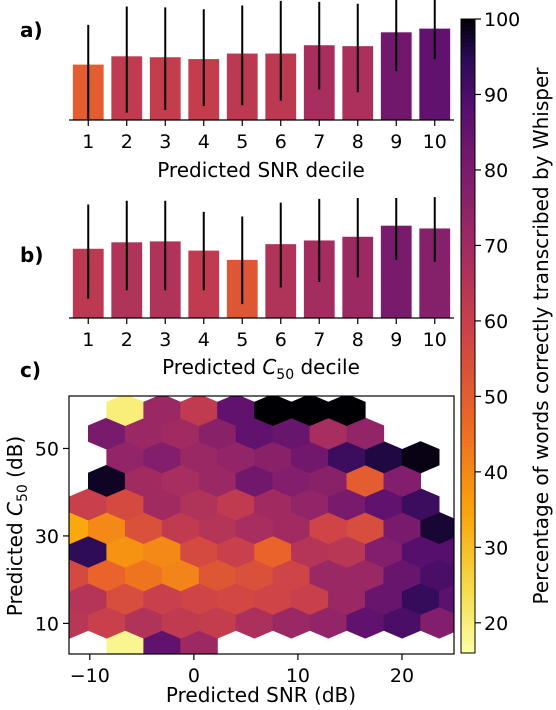  I want to click on panel-a-x-tick-label: 9, so click(396, 142).